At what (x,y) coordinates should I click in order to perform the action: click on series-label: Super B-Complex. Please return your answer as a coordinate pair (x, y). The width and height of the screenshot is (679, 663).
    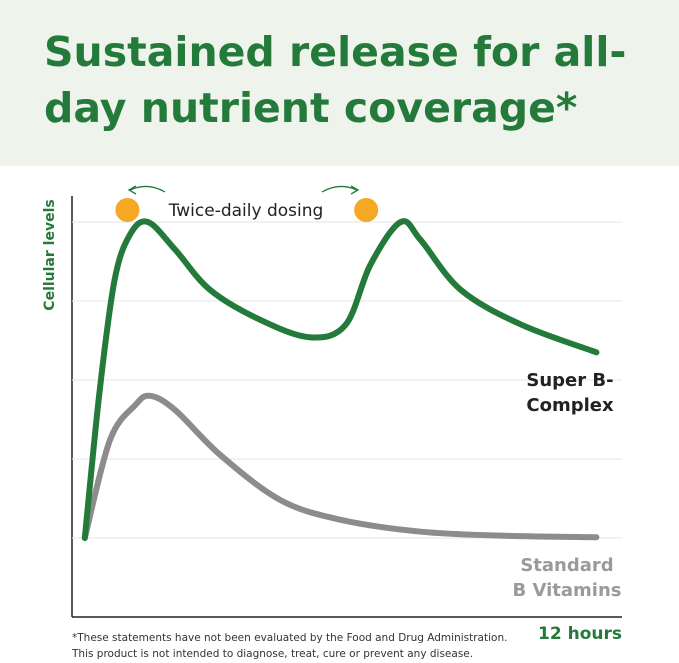
    Looking at the image, I should click on (570, 393).